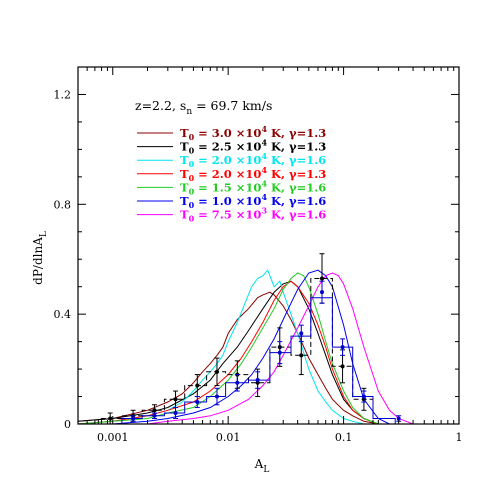  What do you see at coordinates (40, 258) in the screenshot?
I see `y-axis-label: dP/dlnAL` at bounding box center [40, 258].